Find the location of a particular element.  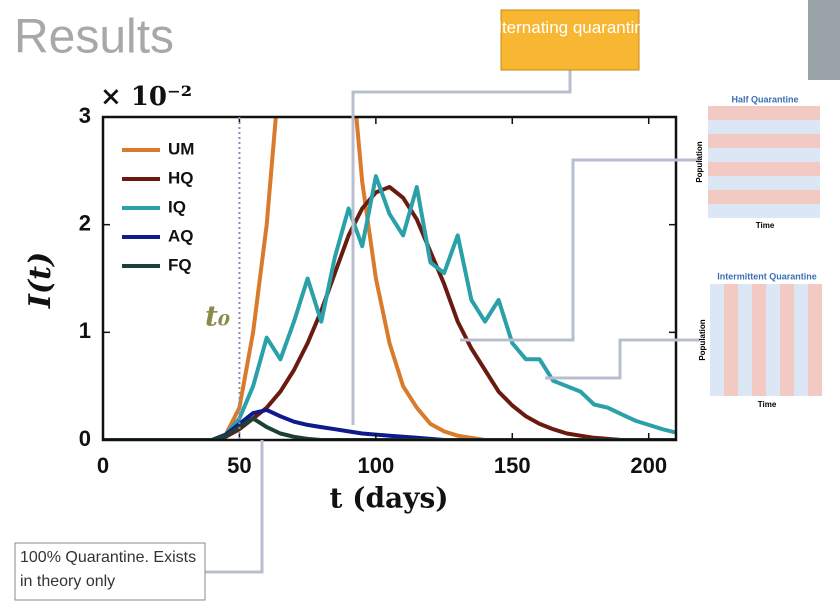

y-tick-label: 2 is located at coordinates (85, 222).